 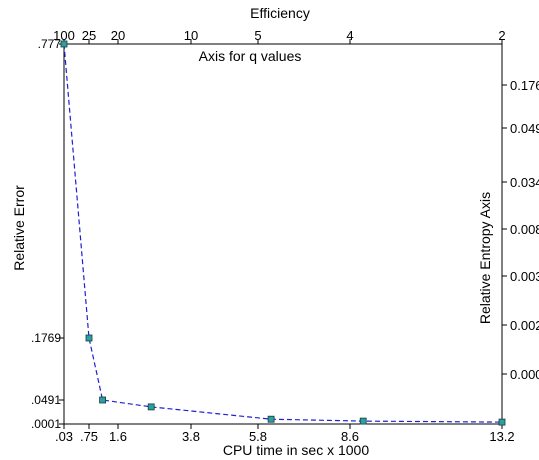 What do you see at coordinates (89, 35) in the screenshot?
I see `top-tick-label: 25` at bounding box center [89, 35].